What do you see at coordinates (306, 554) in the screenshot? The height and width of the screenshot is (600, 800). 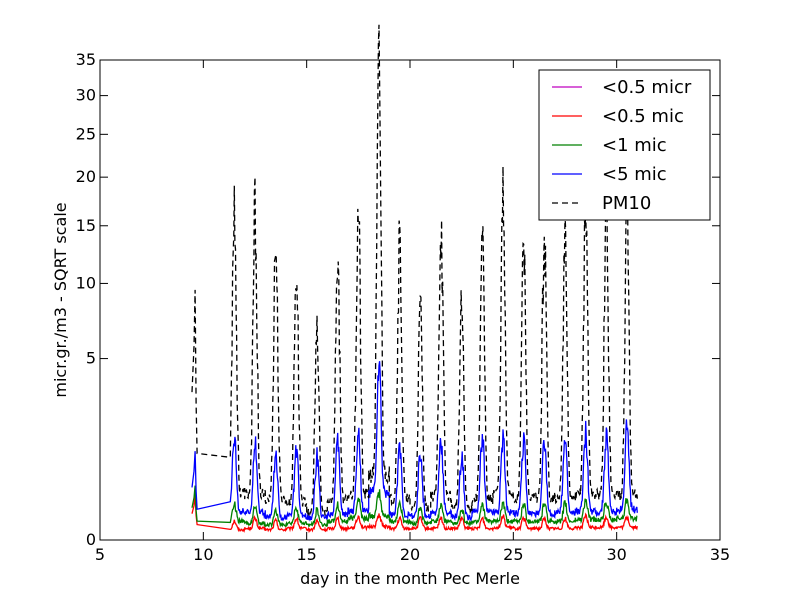 I see `x-tick-label: 15` at bounding box center [306, 554].